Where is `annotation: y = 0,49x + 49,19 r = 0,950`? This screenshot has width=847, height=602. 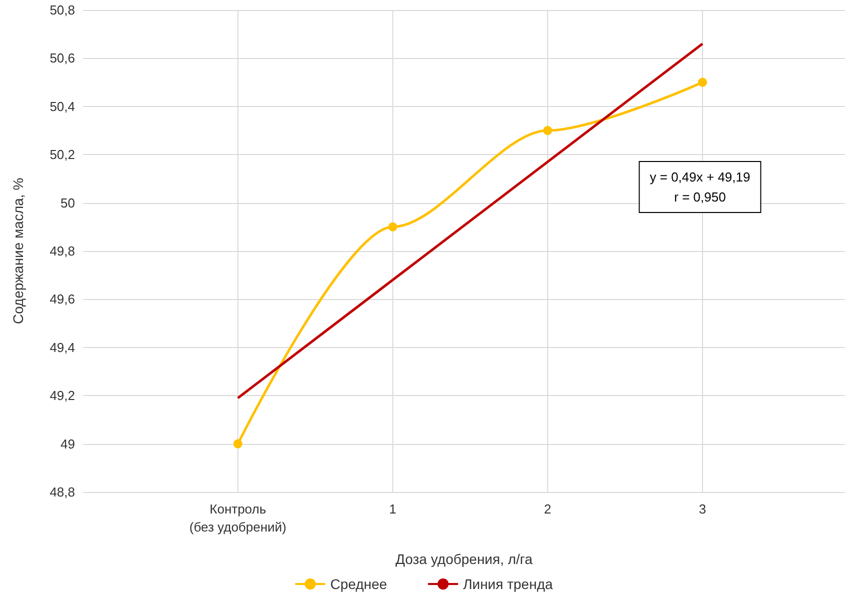
annotation: y = 0,49x + 49,19 r = 0,950 is located at coordinates (700, 187).